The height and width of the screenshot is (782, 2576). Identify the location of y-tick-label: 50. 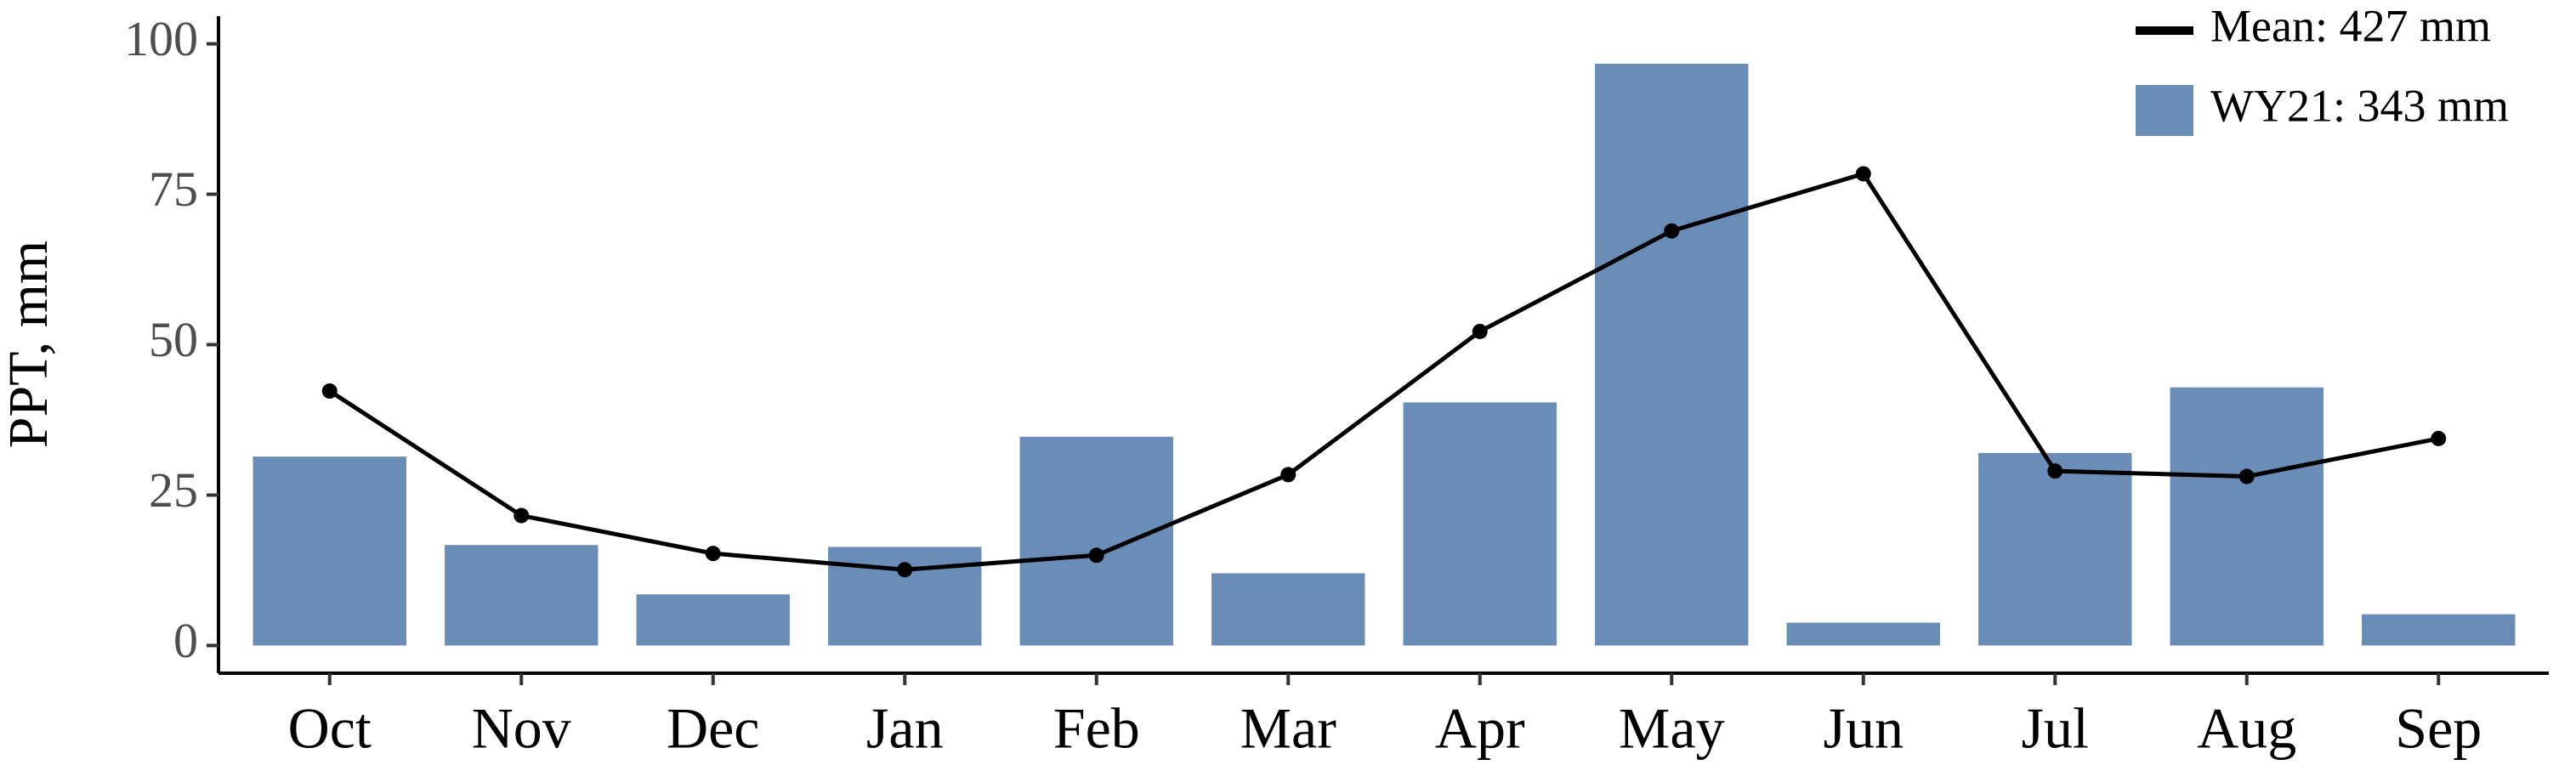
(174, 339).